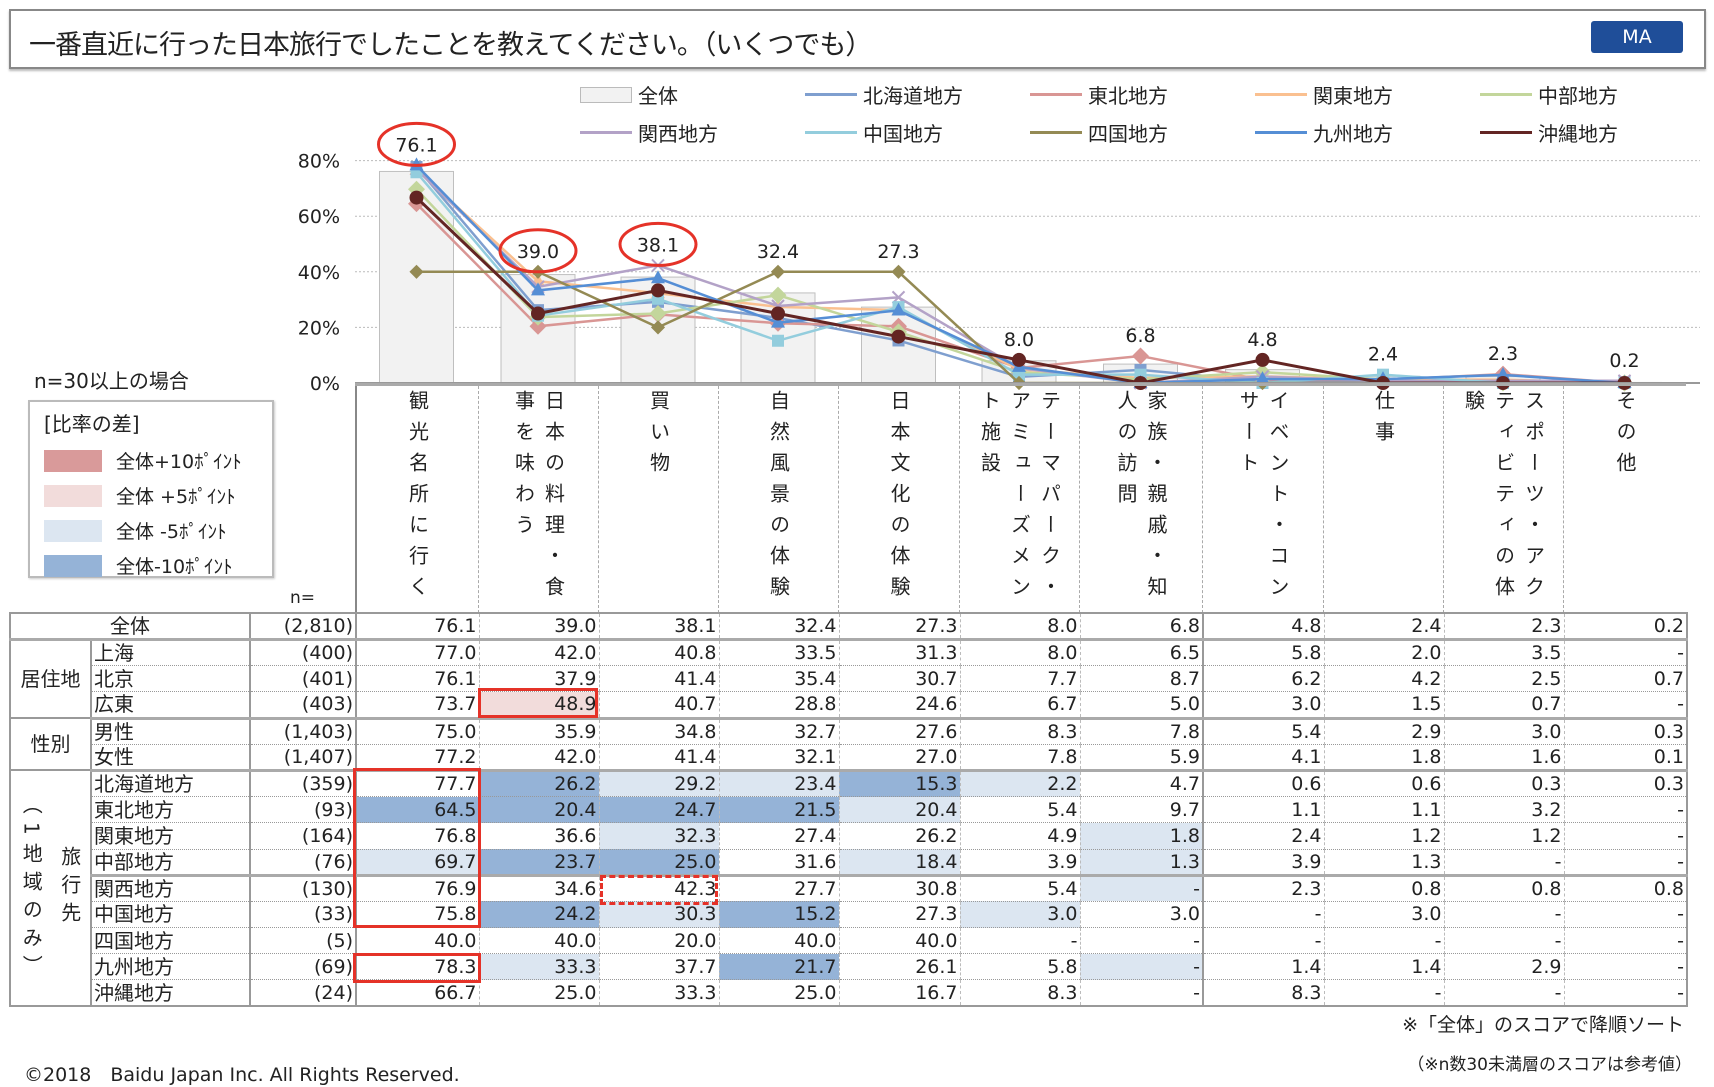  Describe the element at coordinates (170, 888) in the screenshot. I see `row-label: 関西地方` at that location.